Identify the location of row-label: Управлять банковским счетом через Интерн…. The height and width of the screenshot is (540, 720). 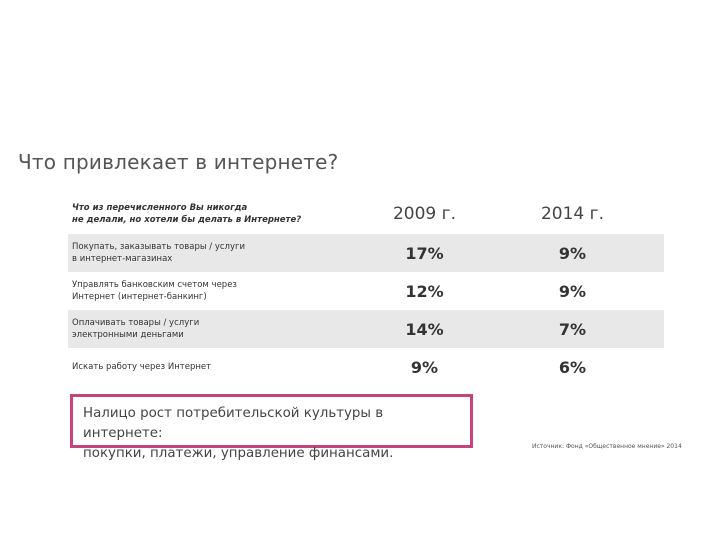
(154, 291).